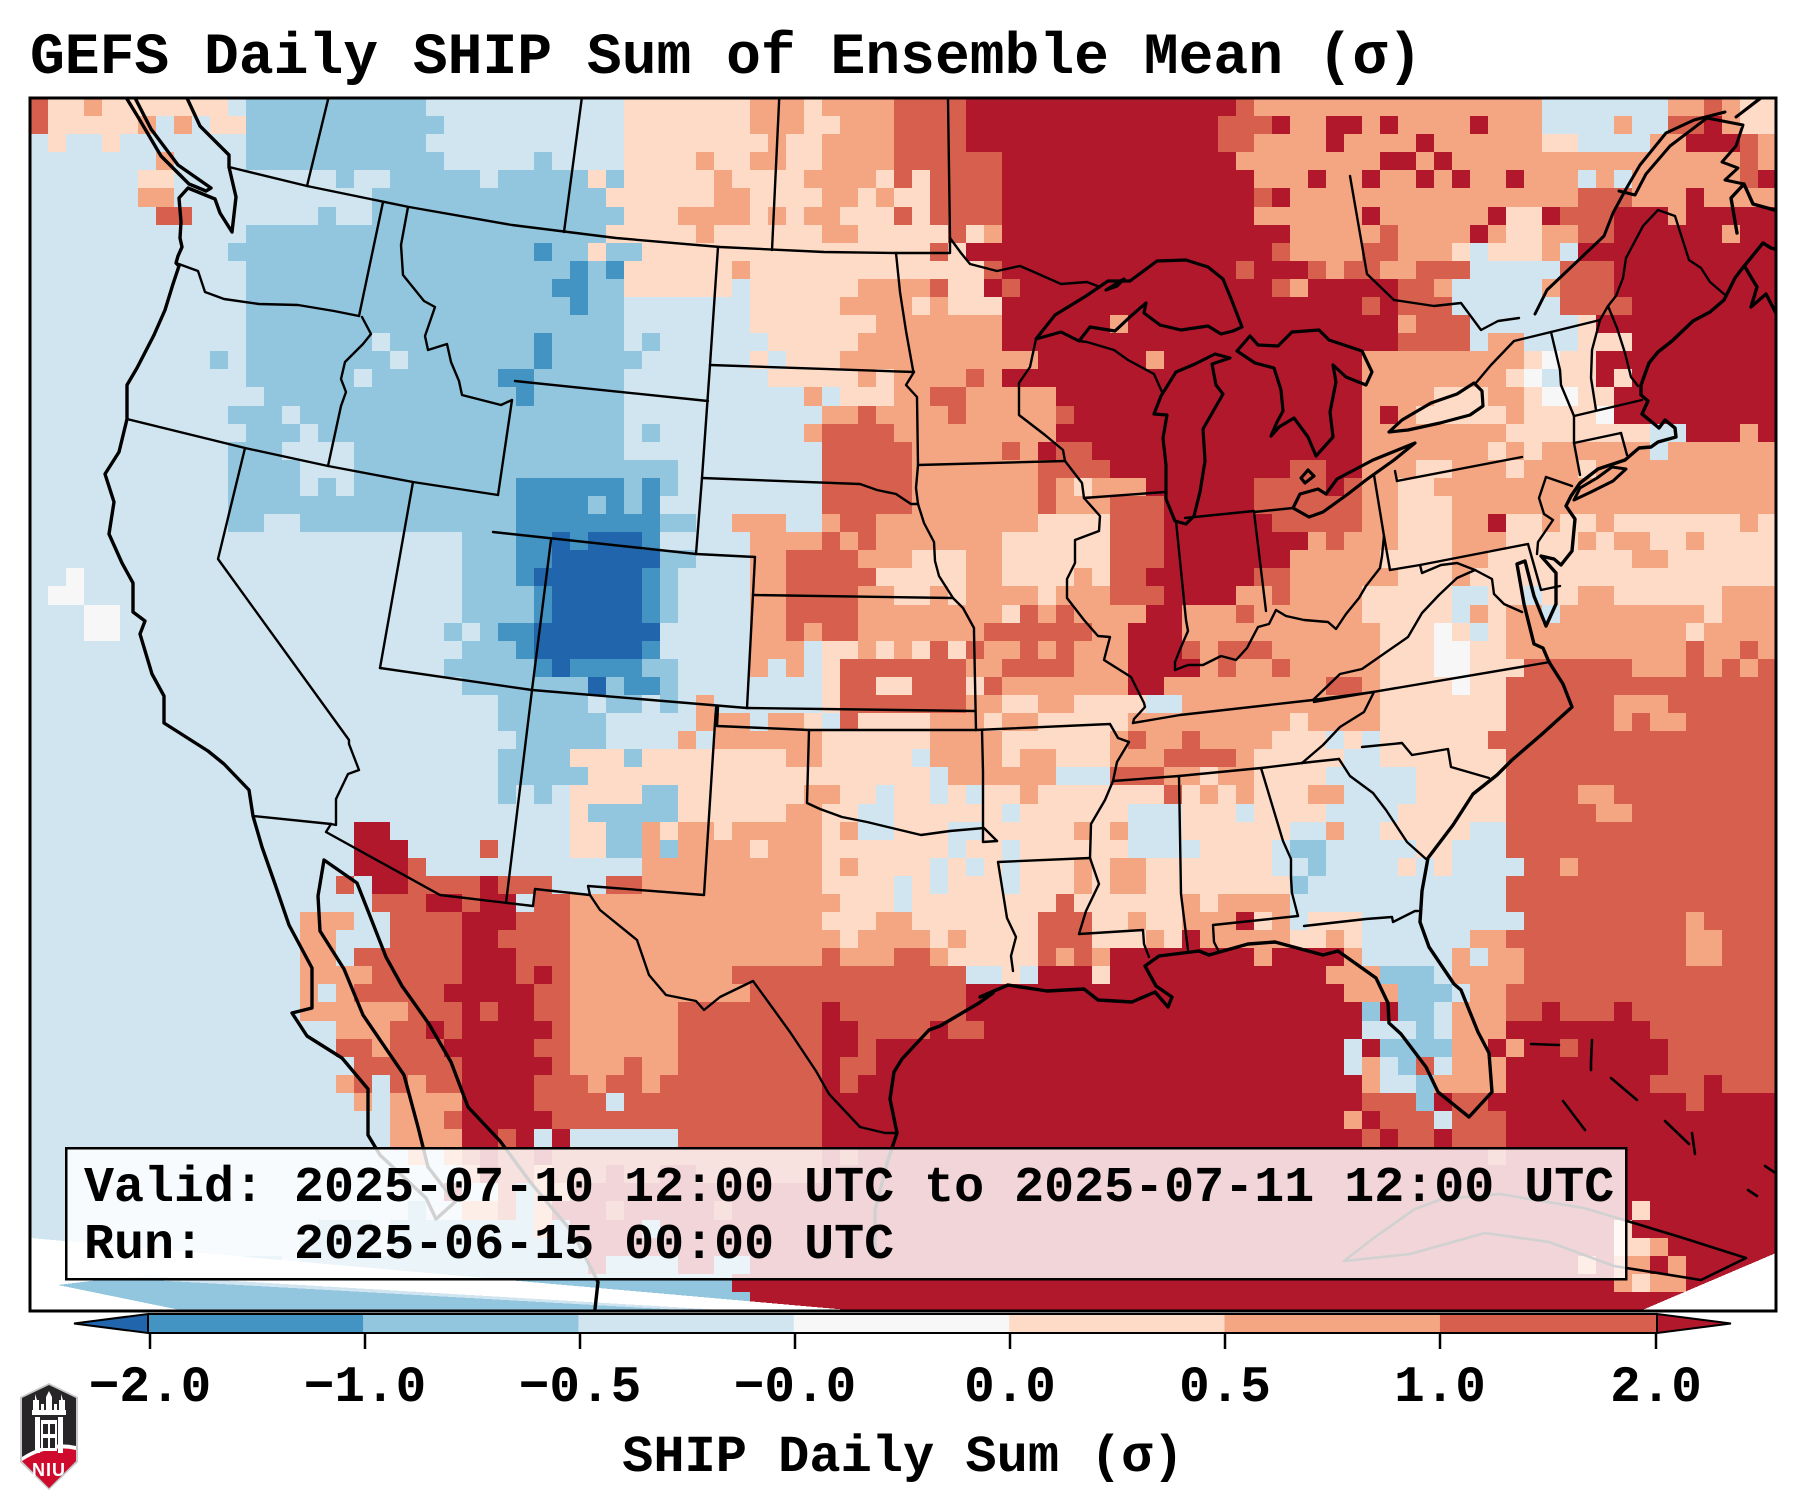  What do you see at coordinates (49, 1470) in the screenshot?
I see `svg-text: NIU` at bounding box center [49, 1470].